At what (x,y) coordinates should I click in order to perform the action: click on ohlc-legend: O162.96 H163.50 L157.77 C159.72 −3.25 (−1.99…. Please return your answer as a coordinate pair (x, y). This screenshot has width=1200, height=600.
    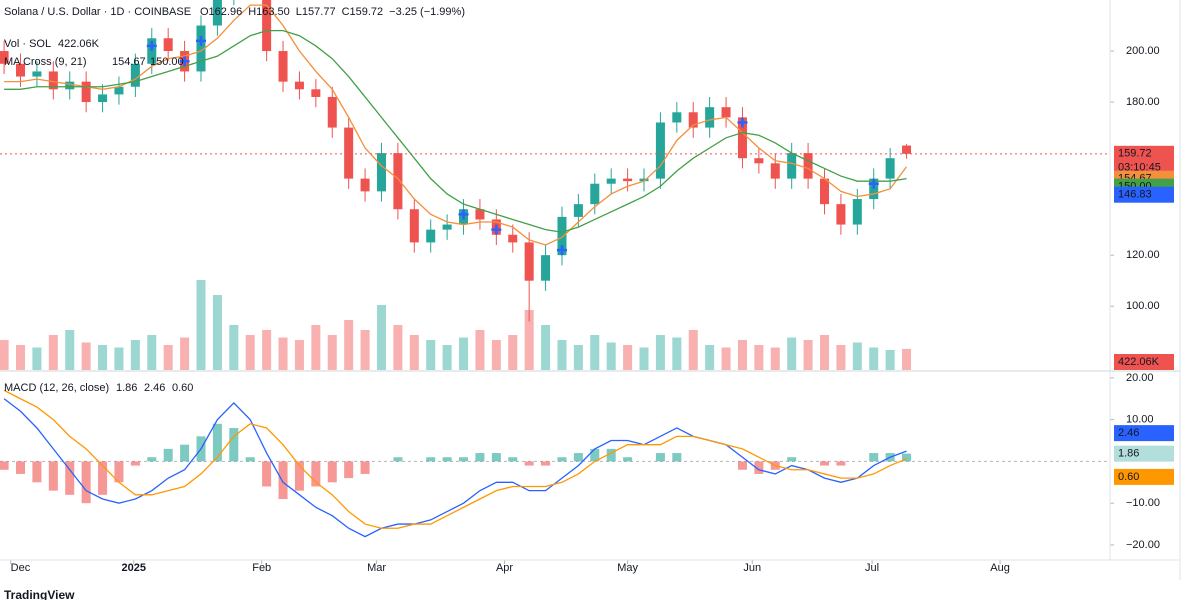
    Looking at the image, I should click on (332, 12).